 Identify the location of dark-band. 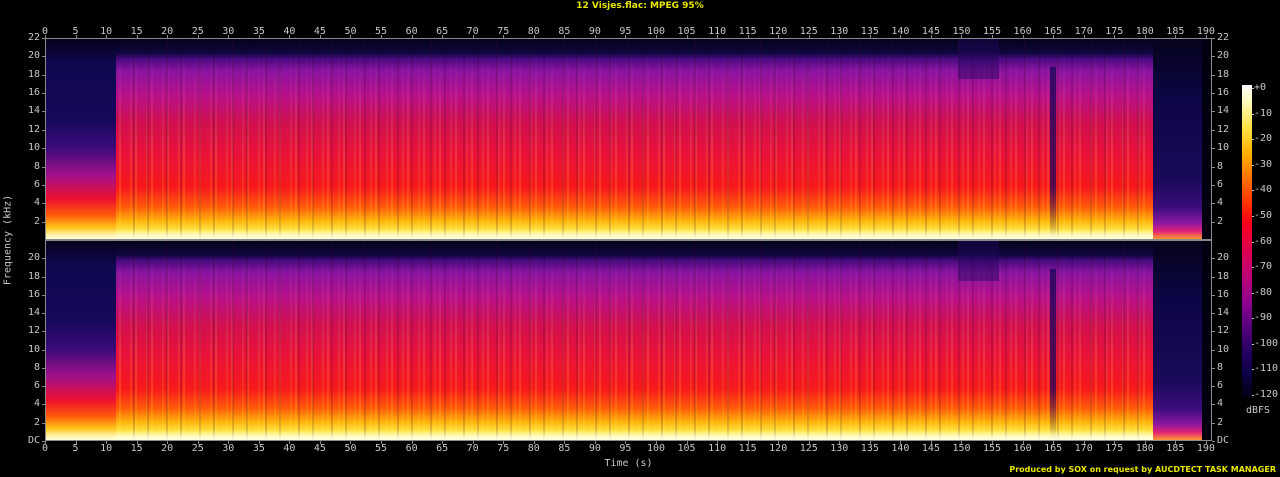
(1053, 354).